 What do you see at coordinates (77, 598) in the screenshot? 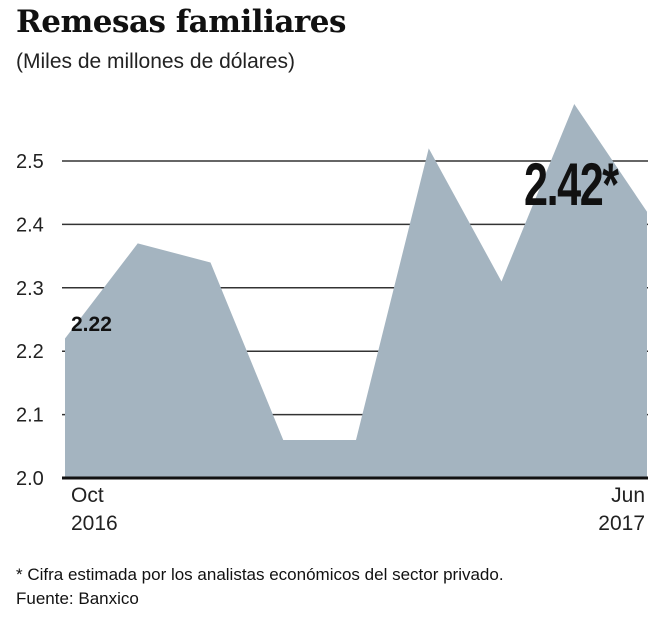
I see `source: Fuente: Banxico` at bounding box center [77, 598].